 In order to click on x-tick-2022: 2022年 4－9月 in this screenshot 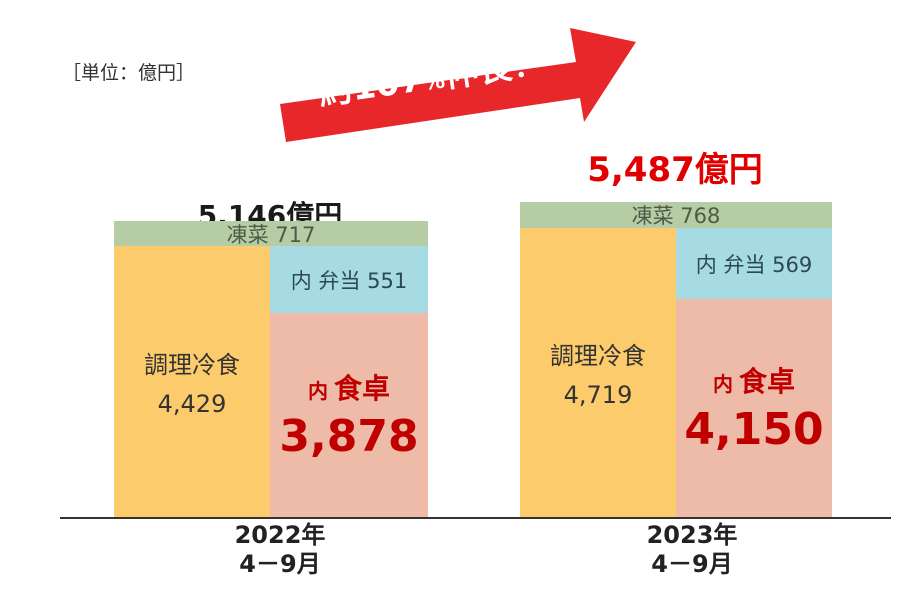, I will do `click(280, 549)`.